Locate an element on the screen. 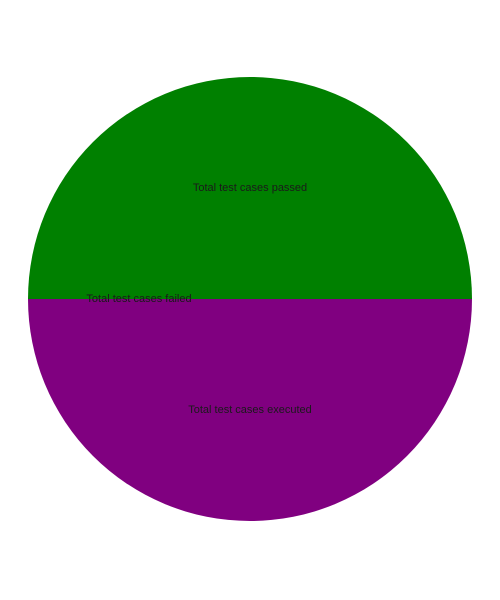 The width and height of the screenshot is (500, 600). pie-label-total-test-cases-executed: Total test cases executed is located at coordinates (250, 410).